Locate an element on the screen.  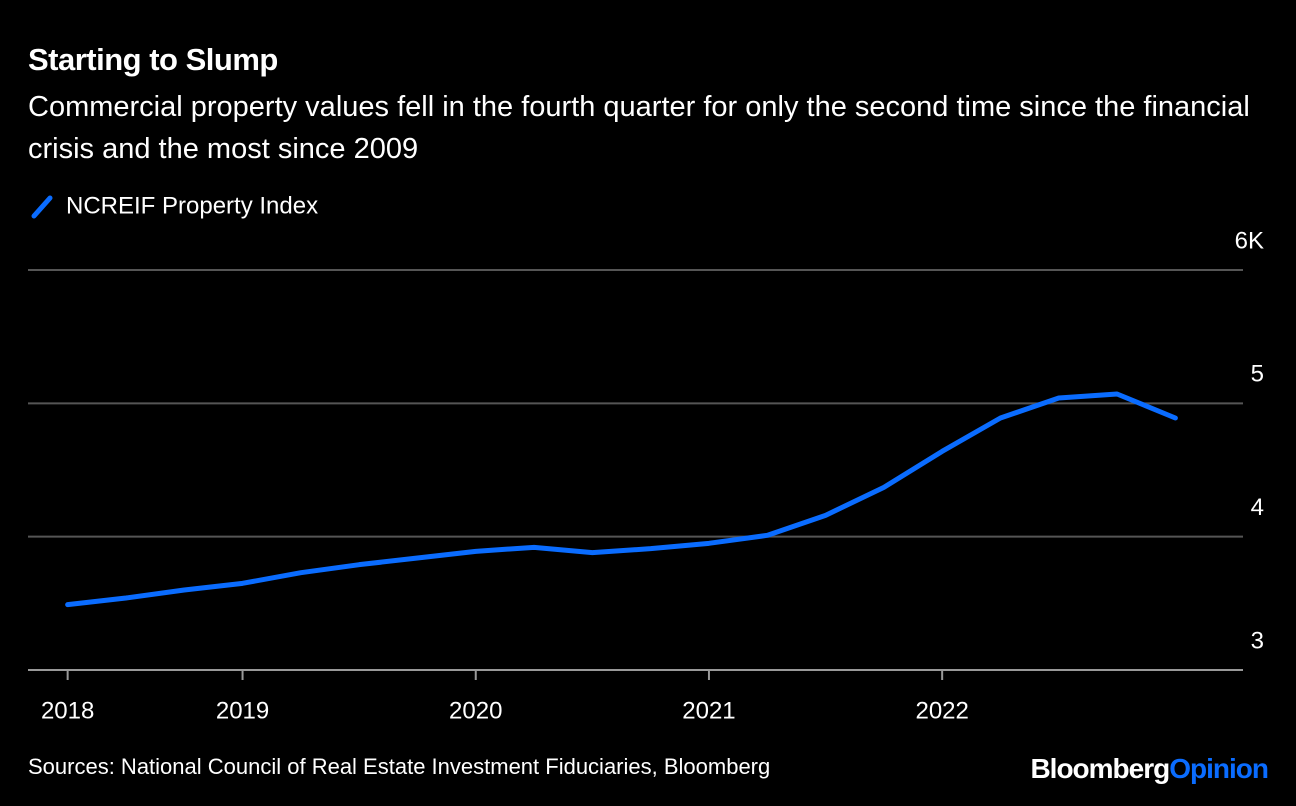
x-tick-label: 2021 is located at coordinates (708, 710).